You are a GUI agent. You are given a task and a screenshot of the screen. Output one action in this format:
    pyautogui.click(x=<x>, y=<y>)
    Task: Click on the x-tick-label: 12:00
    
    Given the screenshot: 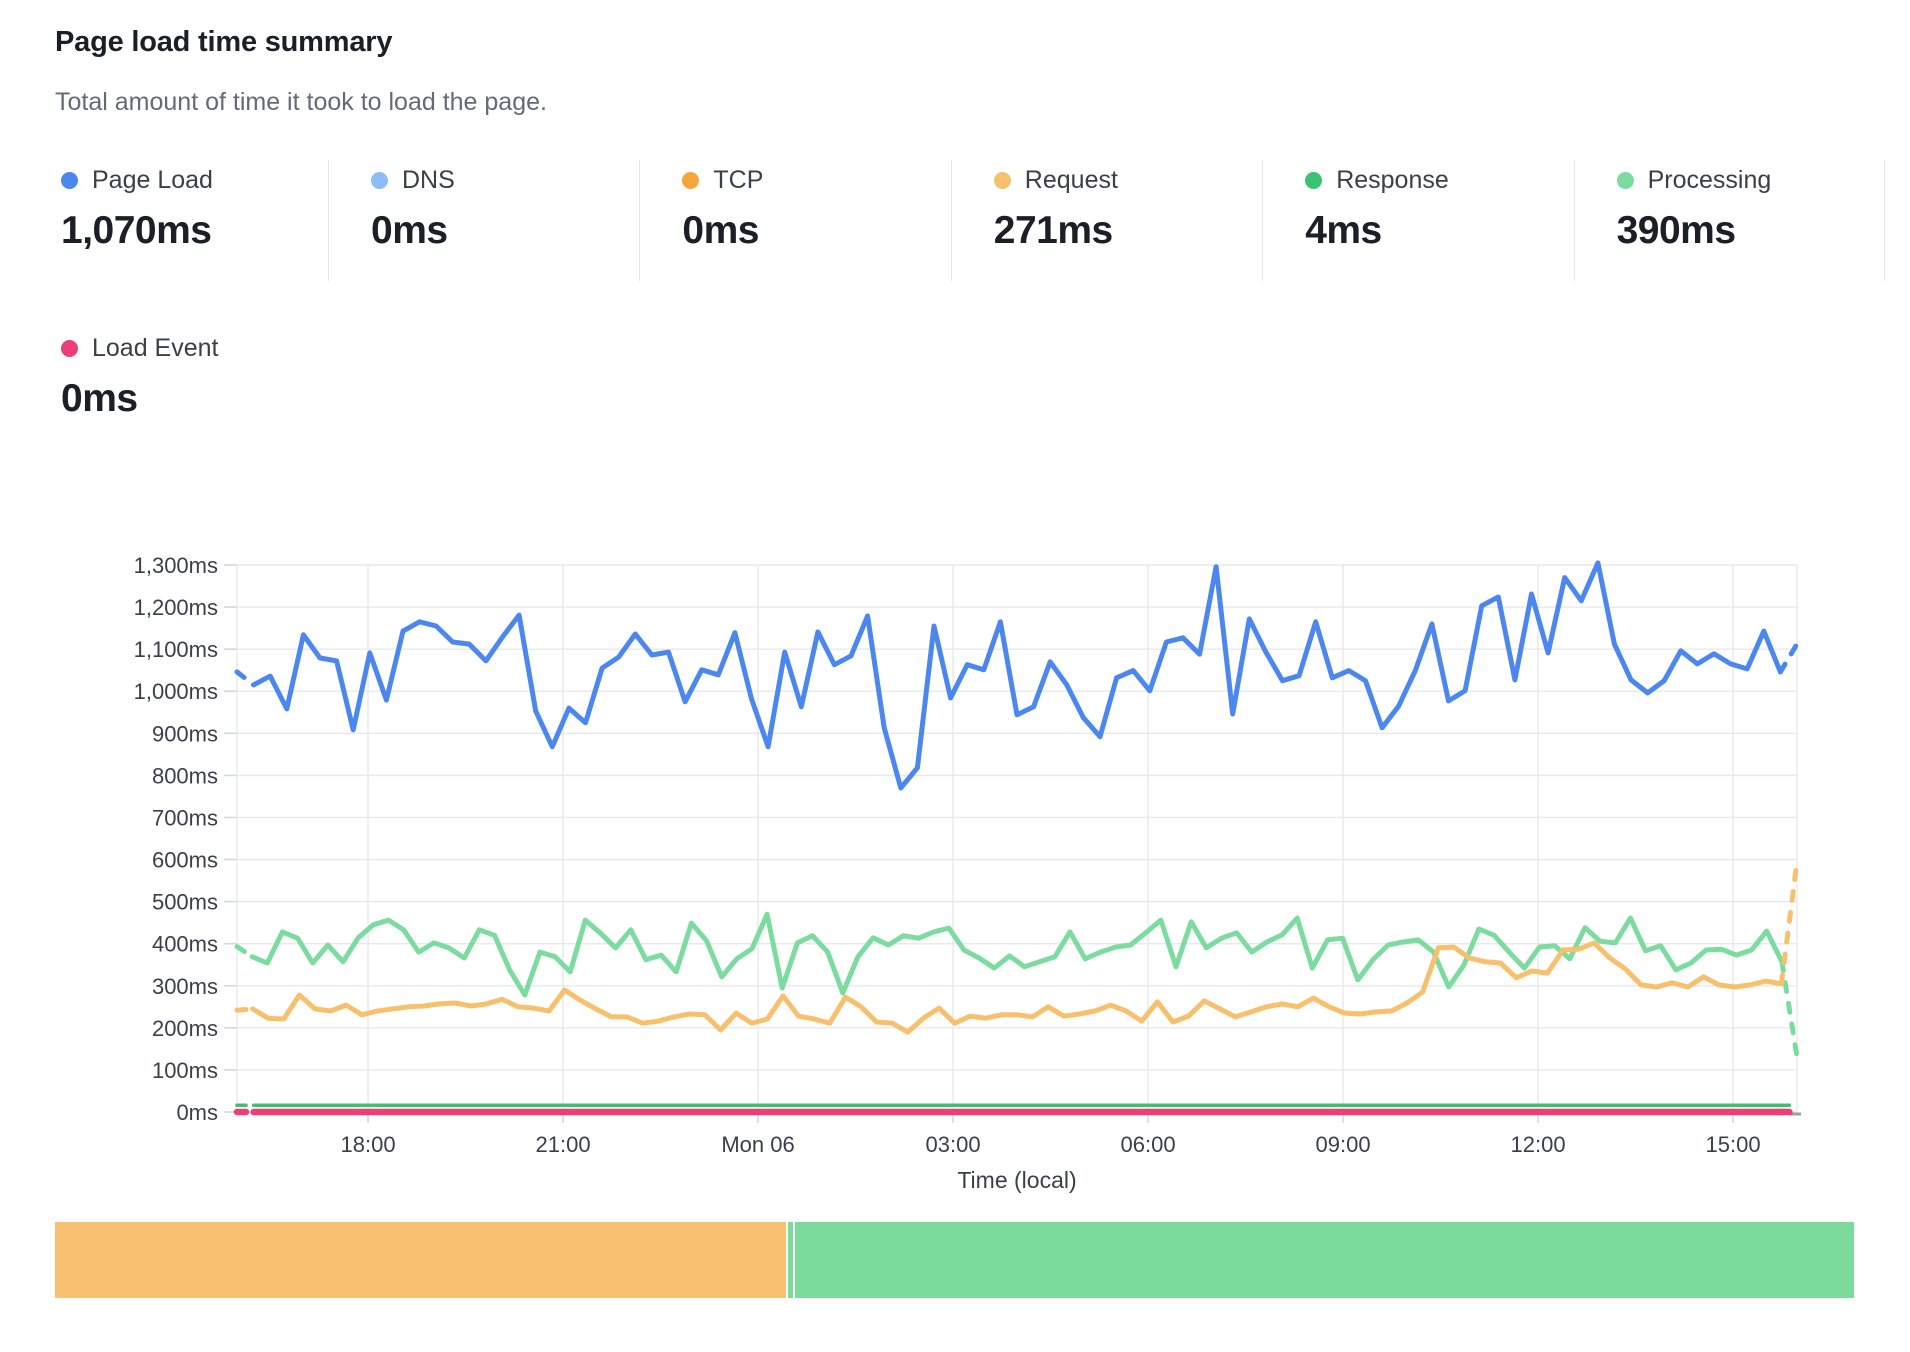 What is the action you would take?
    pyautogui.click(x=1538, y=1144)
    